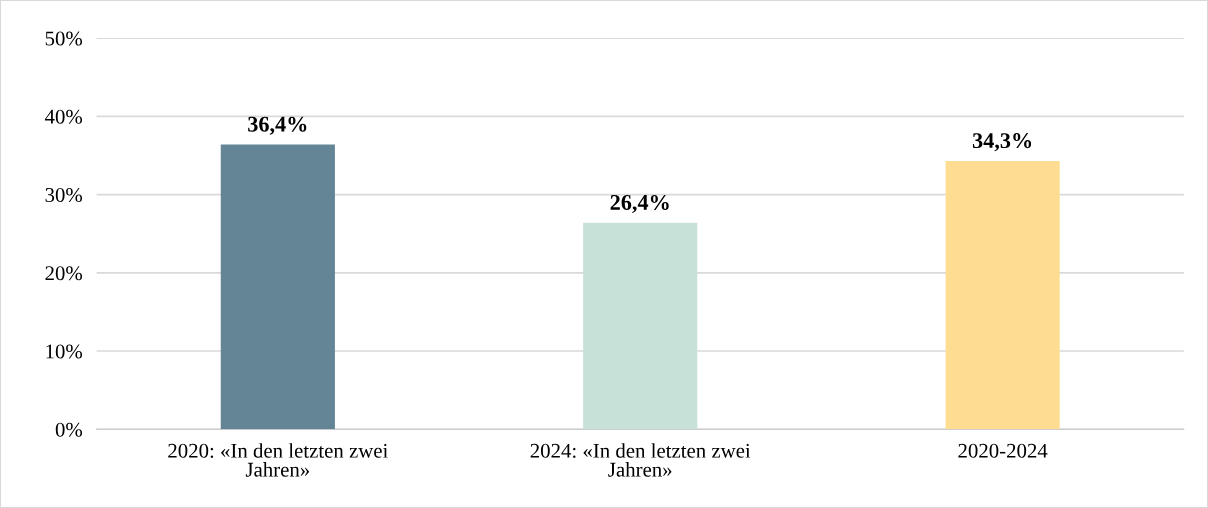 The width and height of the screenshot is (1208, 508). Describe the element at coordinates (64, 351) in the screenshot. I see `y-tick-label: 10%` at that location.